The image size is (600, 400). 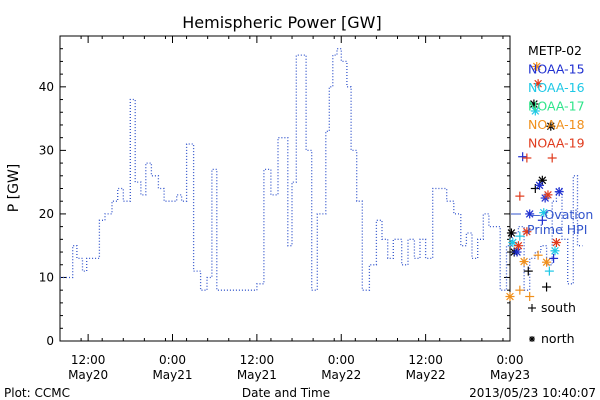 I want to click on legend-noaa-19: NOAA-19, so click(x=556, y=143).